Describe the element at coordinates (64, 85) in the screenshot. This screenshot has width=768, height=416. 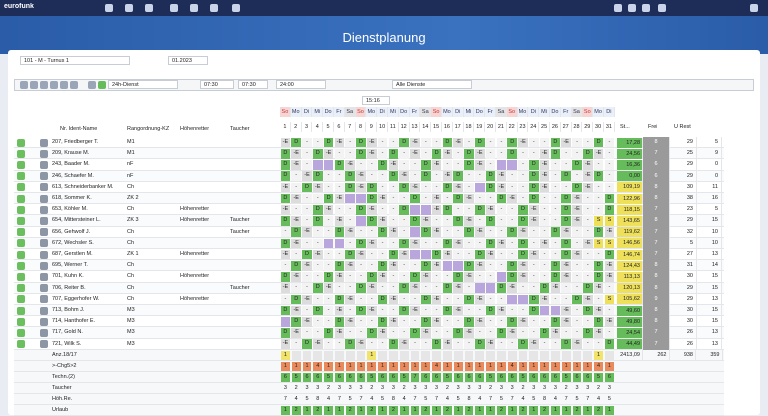
I see `tool-icon` at that location.